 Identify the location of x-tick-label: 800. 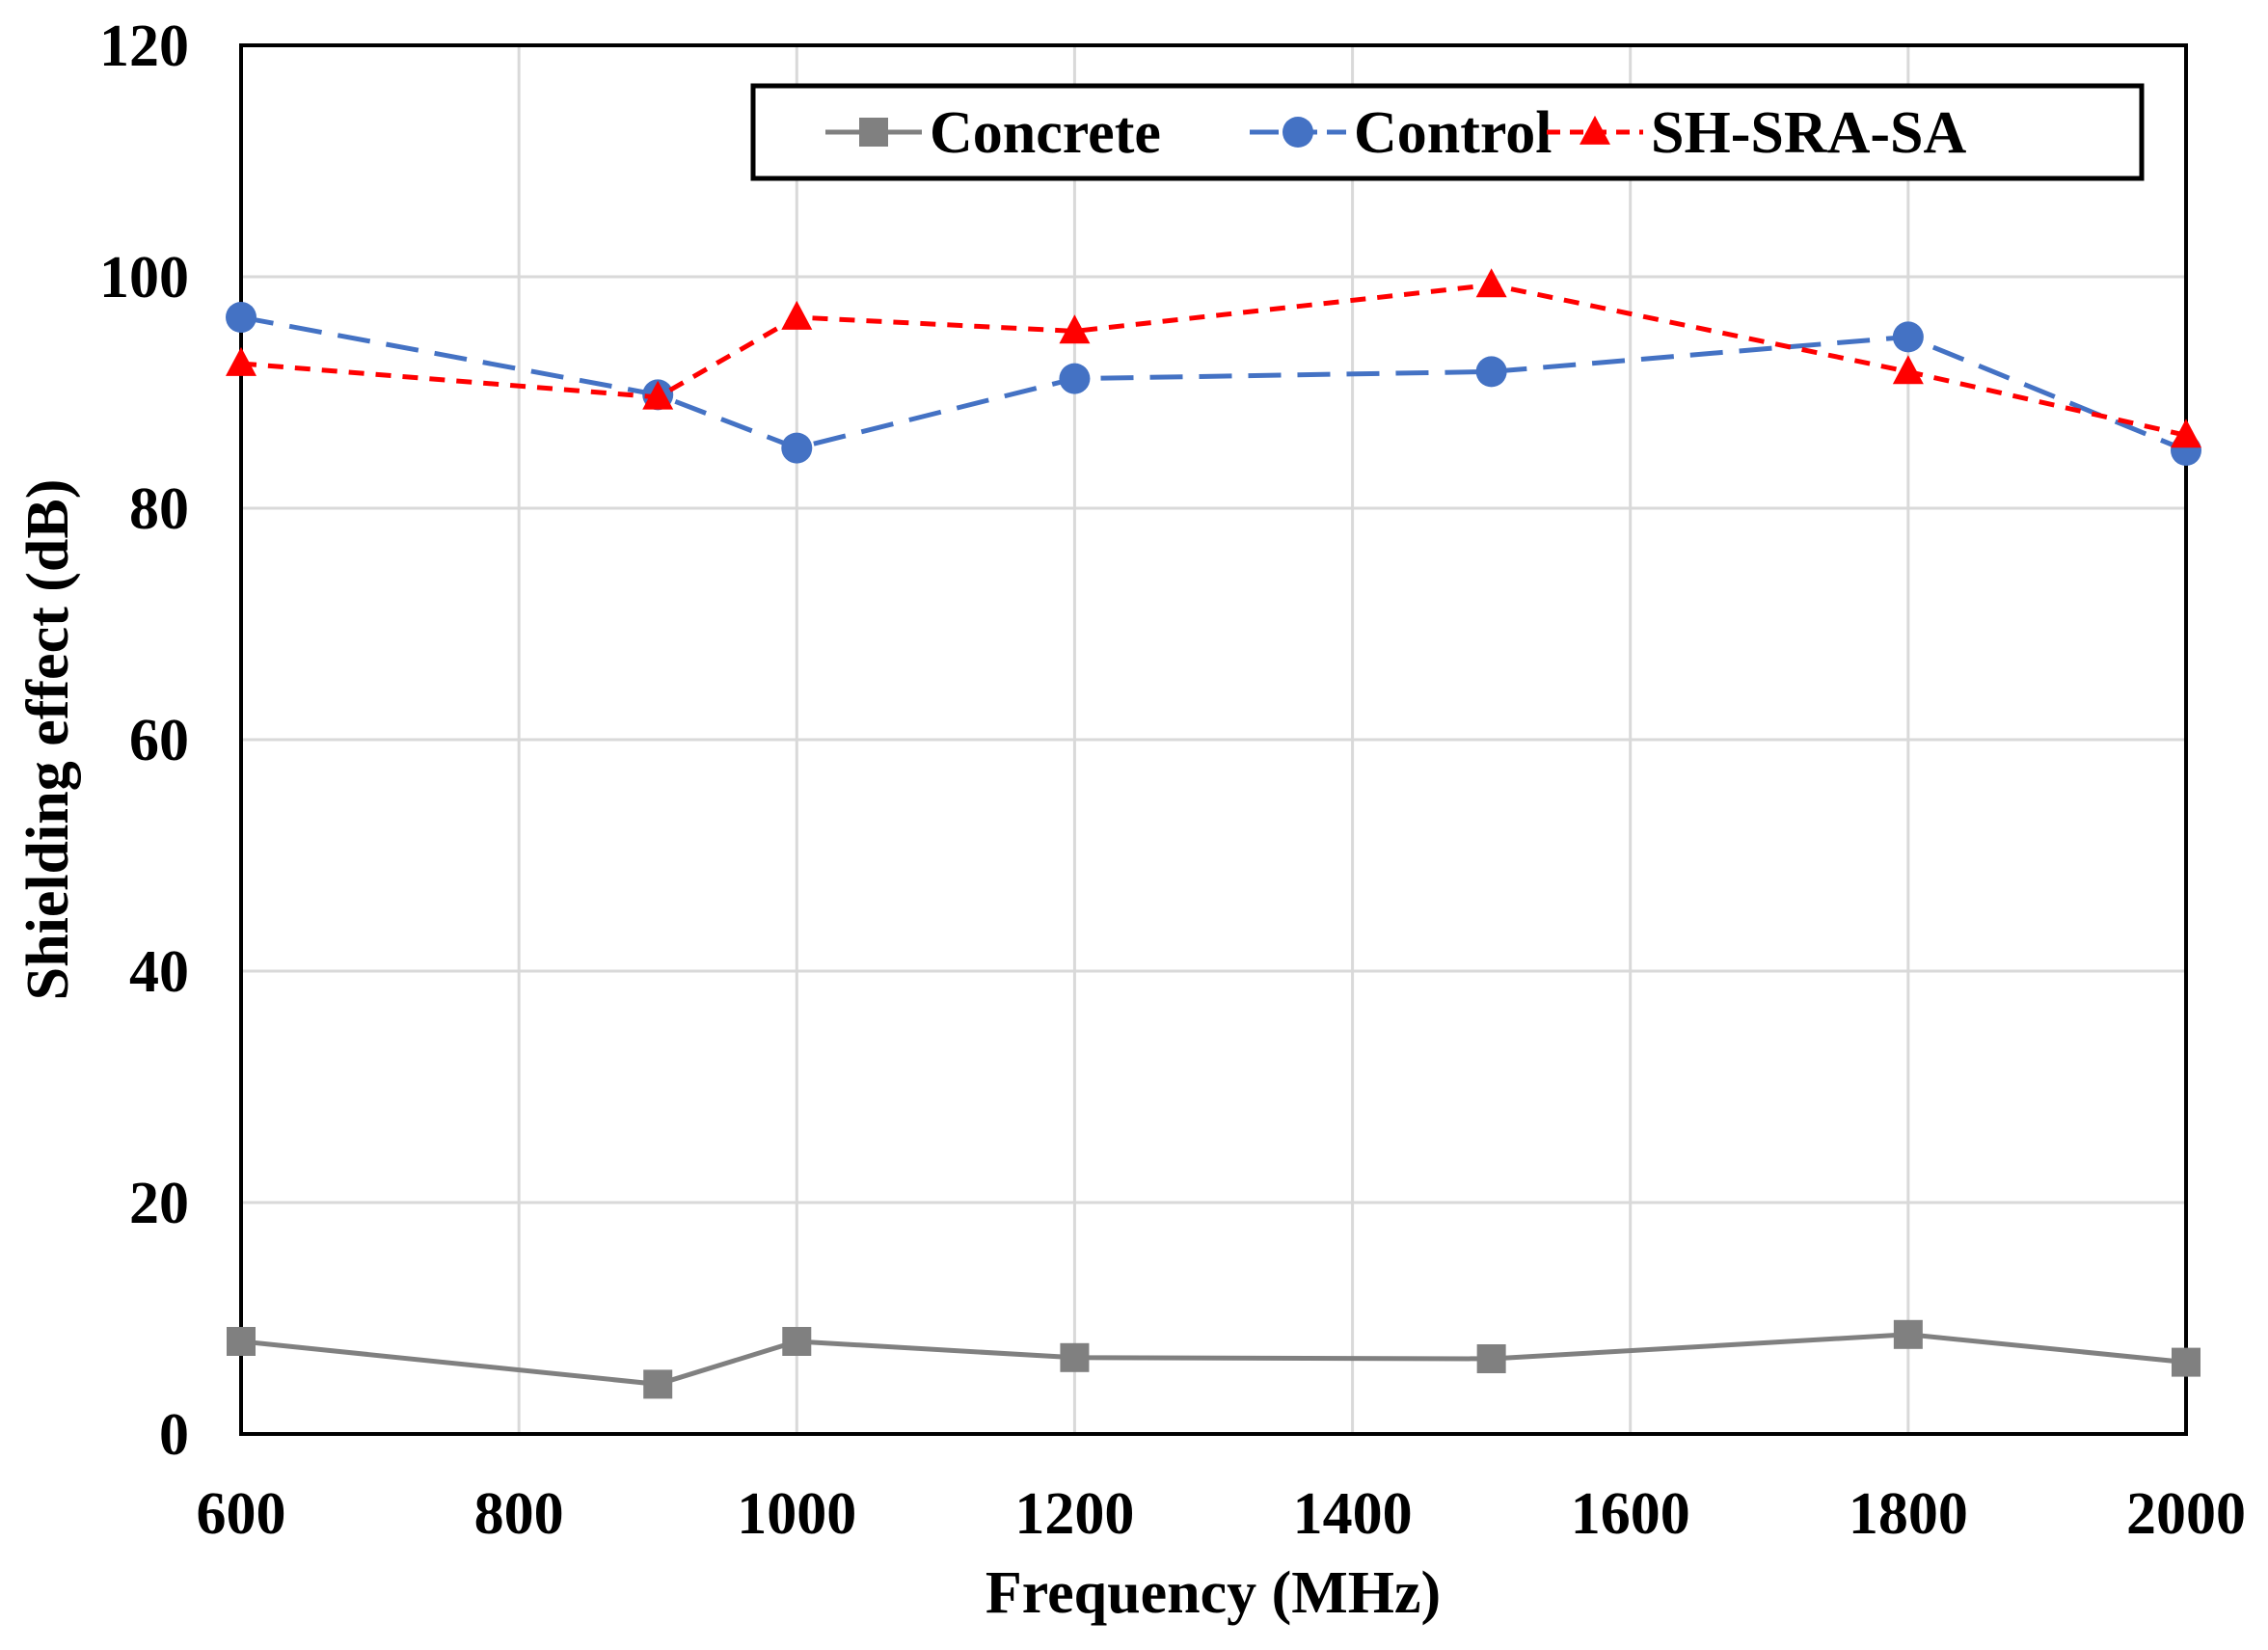
(519, 1514).